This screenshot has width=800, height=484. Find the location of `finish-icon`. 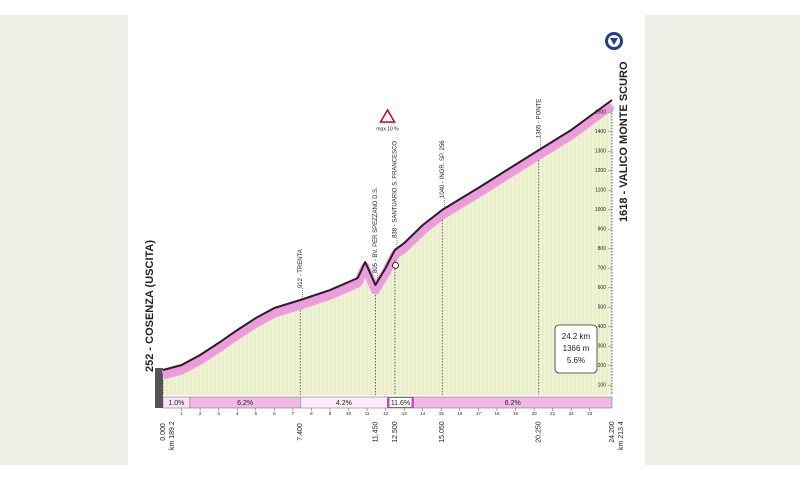

finish-icon is located at coordinates (614, 41).